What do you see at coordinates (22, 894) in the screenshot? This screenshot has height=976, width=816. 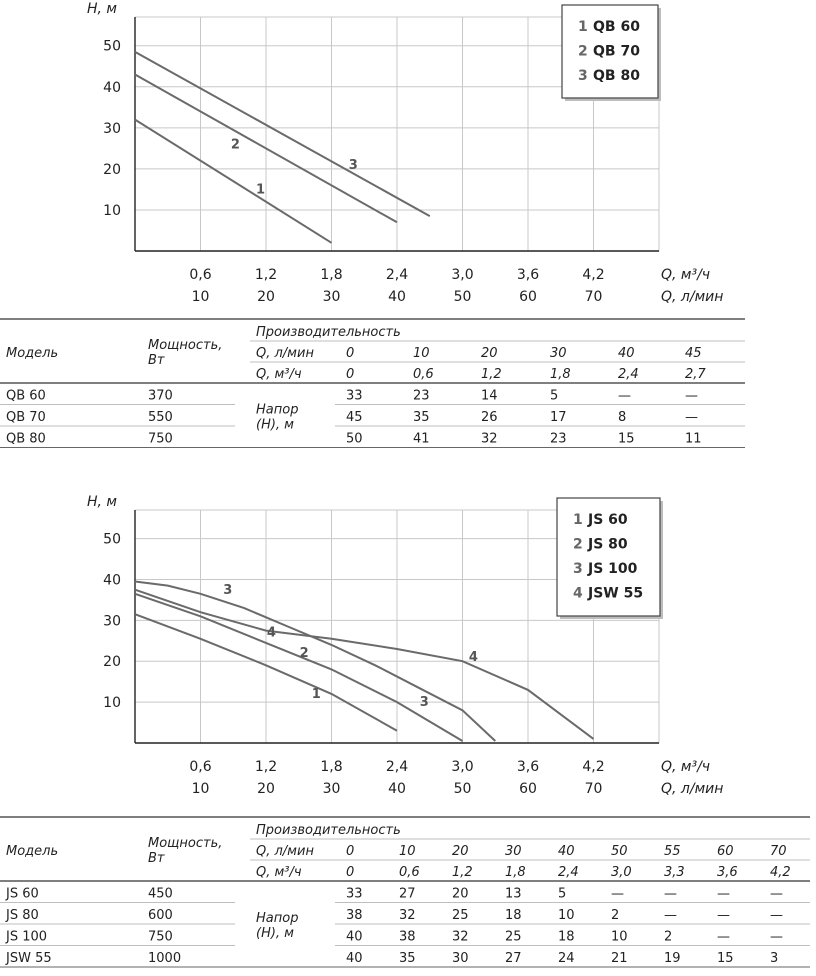 I see `model-name: JS 60` at bounding box center [22, 894].